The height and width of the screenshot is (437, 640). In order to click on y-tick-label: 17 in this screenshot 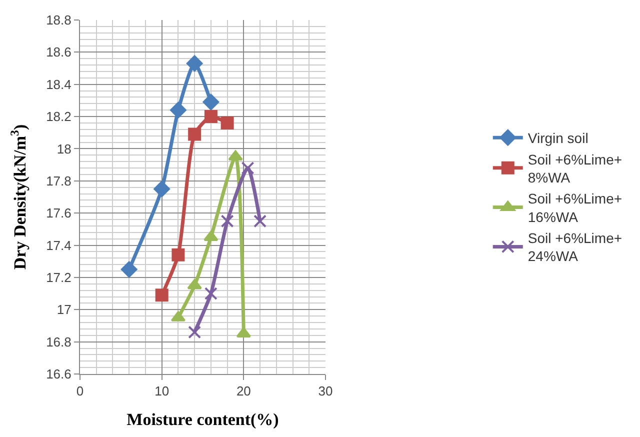, I will do `click(64, 310)`.